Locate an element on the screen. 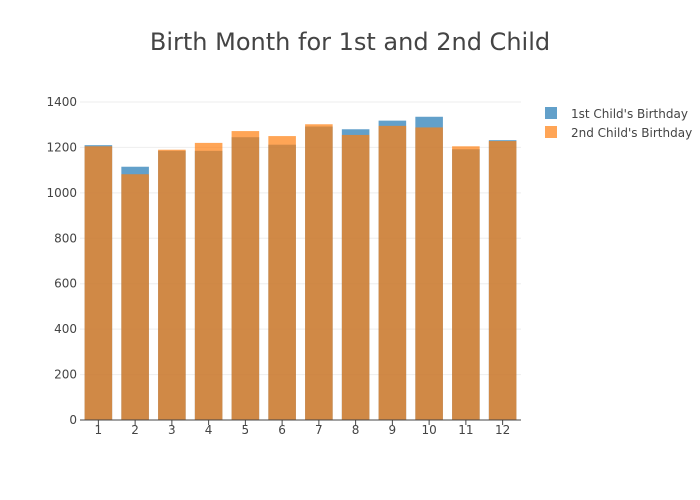 The height and width of the screenshot is (500, 700). y-tick-label: 0 is located at coordinates (73, 420).